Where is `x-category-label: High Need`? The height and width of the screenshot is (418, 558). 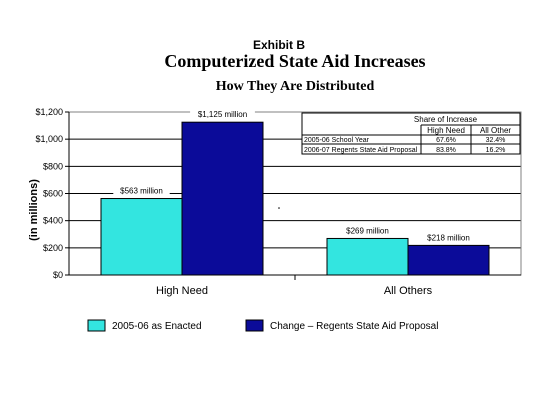 x-category-label: High Need is located at coordinates (182, 291).